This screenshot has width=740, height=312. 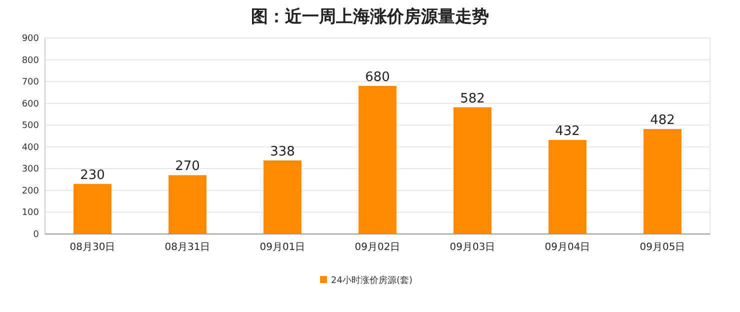 What do you see at coordinates (31, 39) in the screenshot?
I see `y-tick-label: 900` at bounding box center [31, 39].